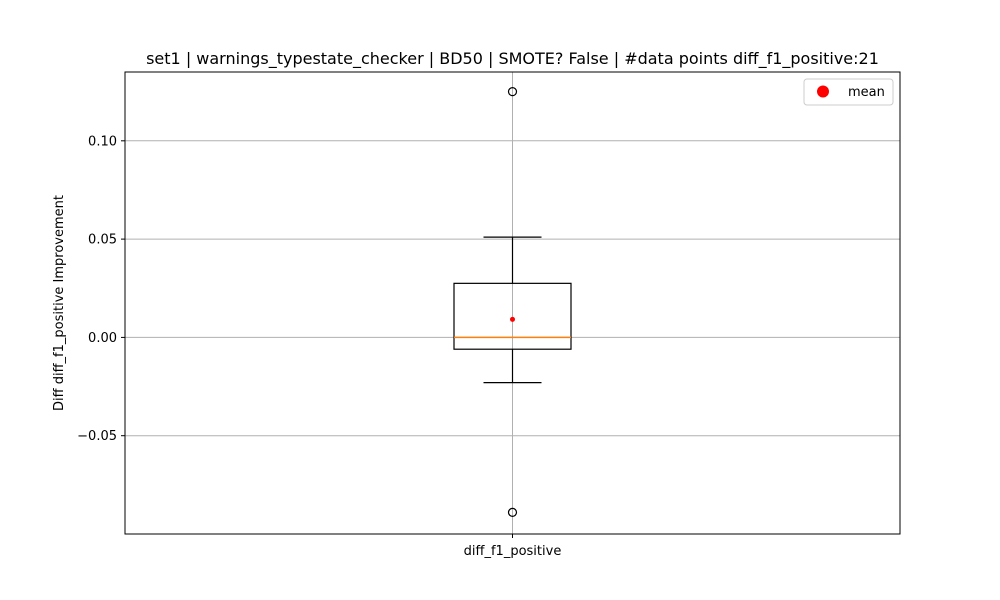  What do you see at coordinates (102, 141) in the screenshot?
I see `y-tick-label: 0.10` at bounding box center [102, 141].